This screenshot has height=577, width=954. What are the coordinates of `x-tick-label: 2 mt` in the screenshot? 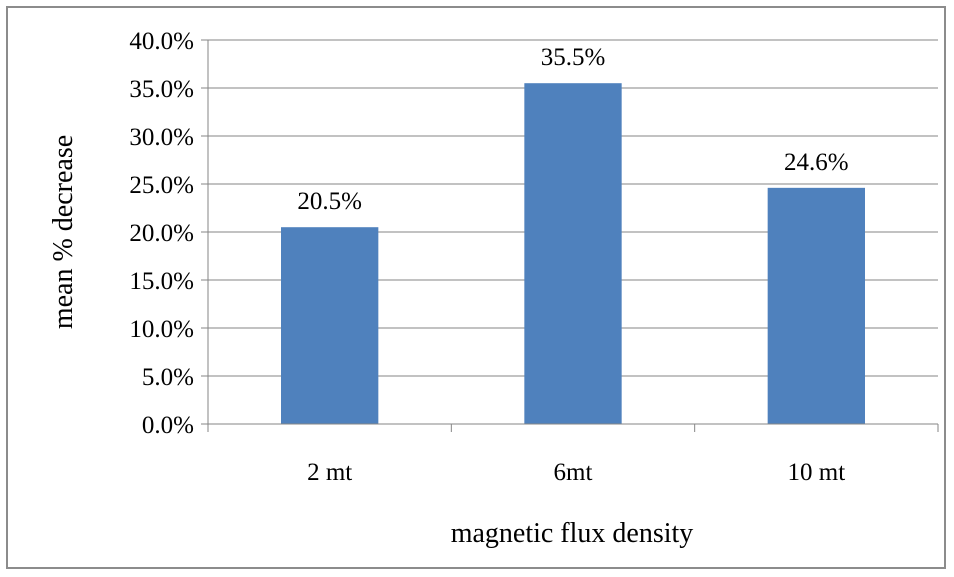 It's located at (329, 472).